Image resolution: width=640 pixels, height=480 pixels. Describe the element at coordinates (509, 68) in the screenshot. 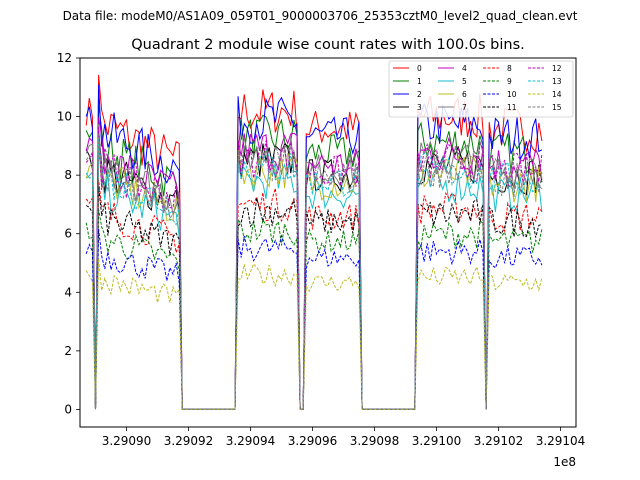

I see `legend-label-8: 8` at that location.